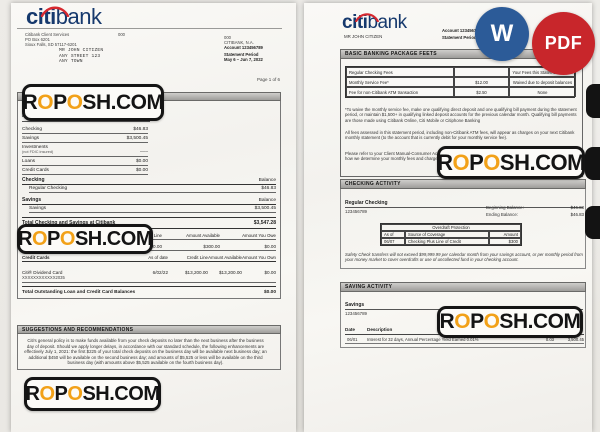 Image resolution: width=600 pixels, height=432 pixels. Describe the element at coordinates (393, 241) in the screenshot. I see `overdraft-cell: 06/07` at that location.